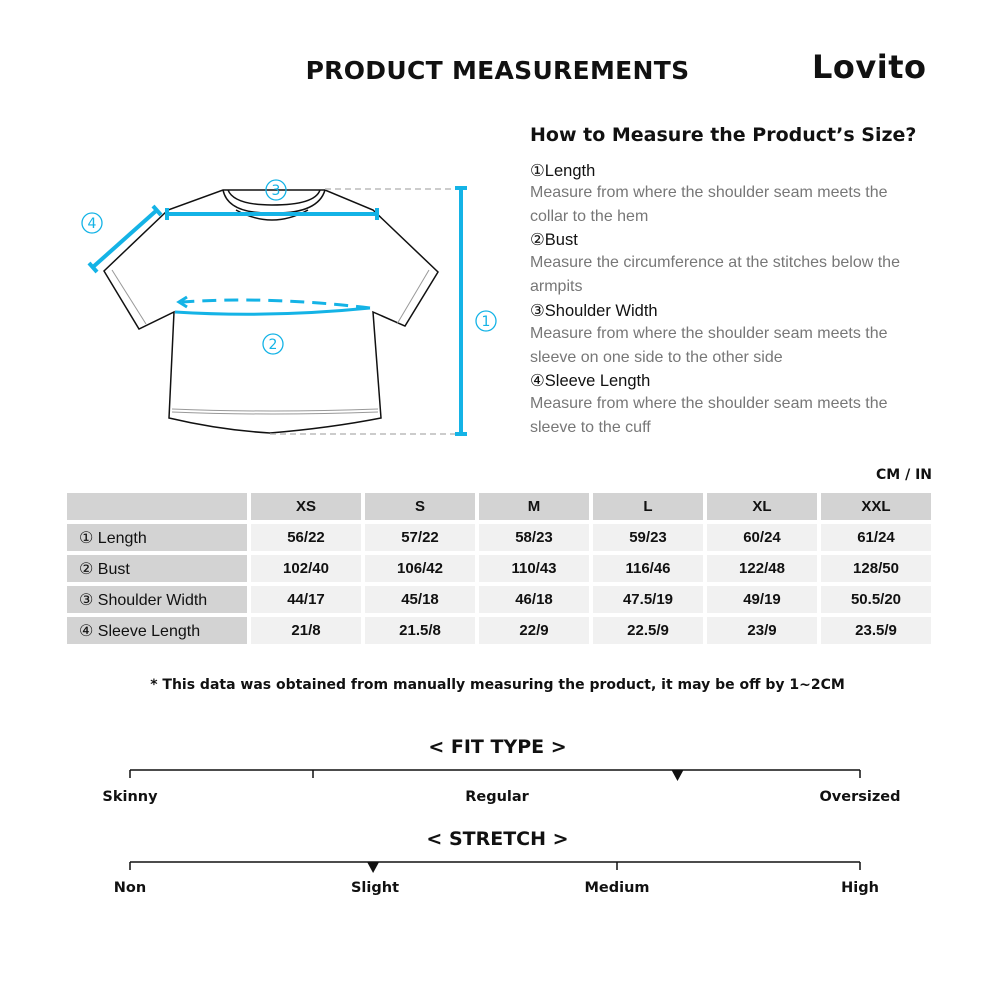  I want to click on table-cell: 57/22, so click(420, 537).